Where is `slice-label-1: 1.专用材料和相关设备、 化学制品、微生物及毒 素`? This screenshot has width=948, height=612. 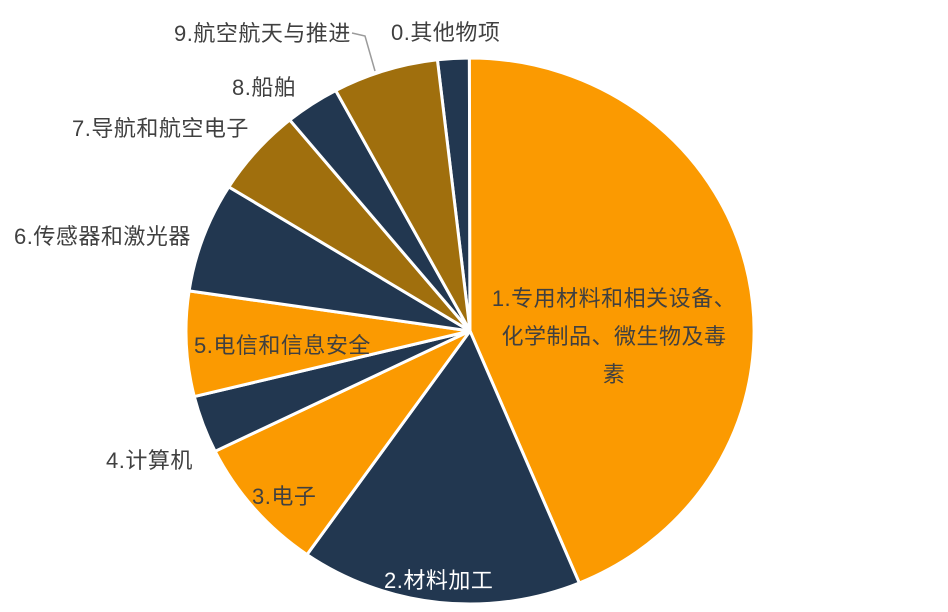
slice-label-1: 1.专用材料和相关设备、 化学制品、微生物及毒 素 is located at coordinates (614, 337).